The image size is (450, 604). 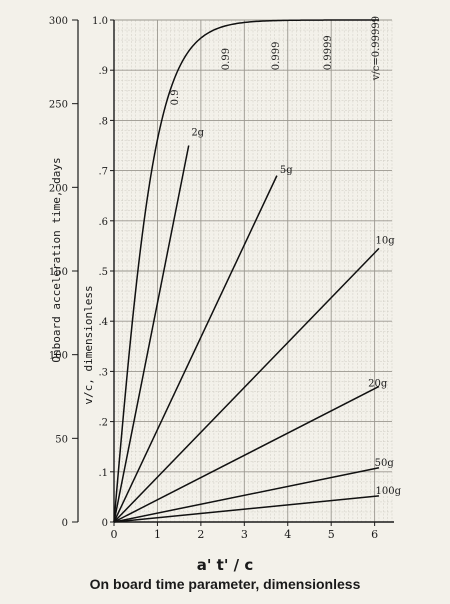 I want to click on x-tick-label: 0, so click(x=114, y=534).